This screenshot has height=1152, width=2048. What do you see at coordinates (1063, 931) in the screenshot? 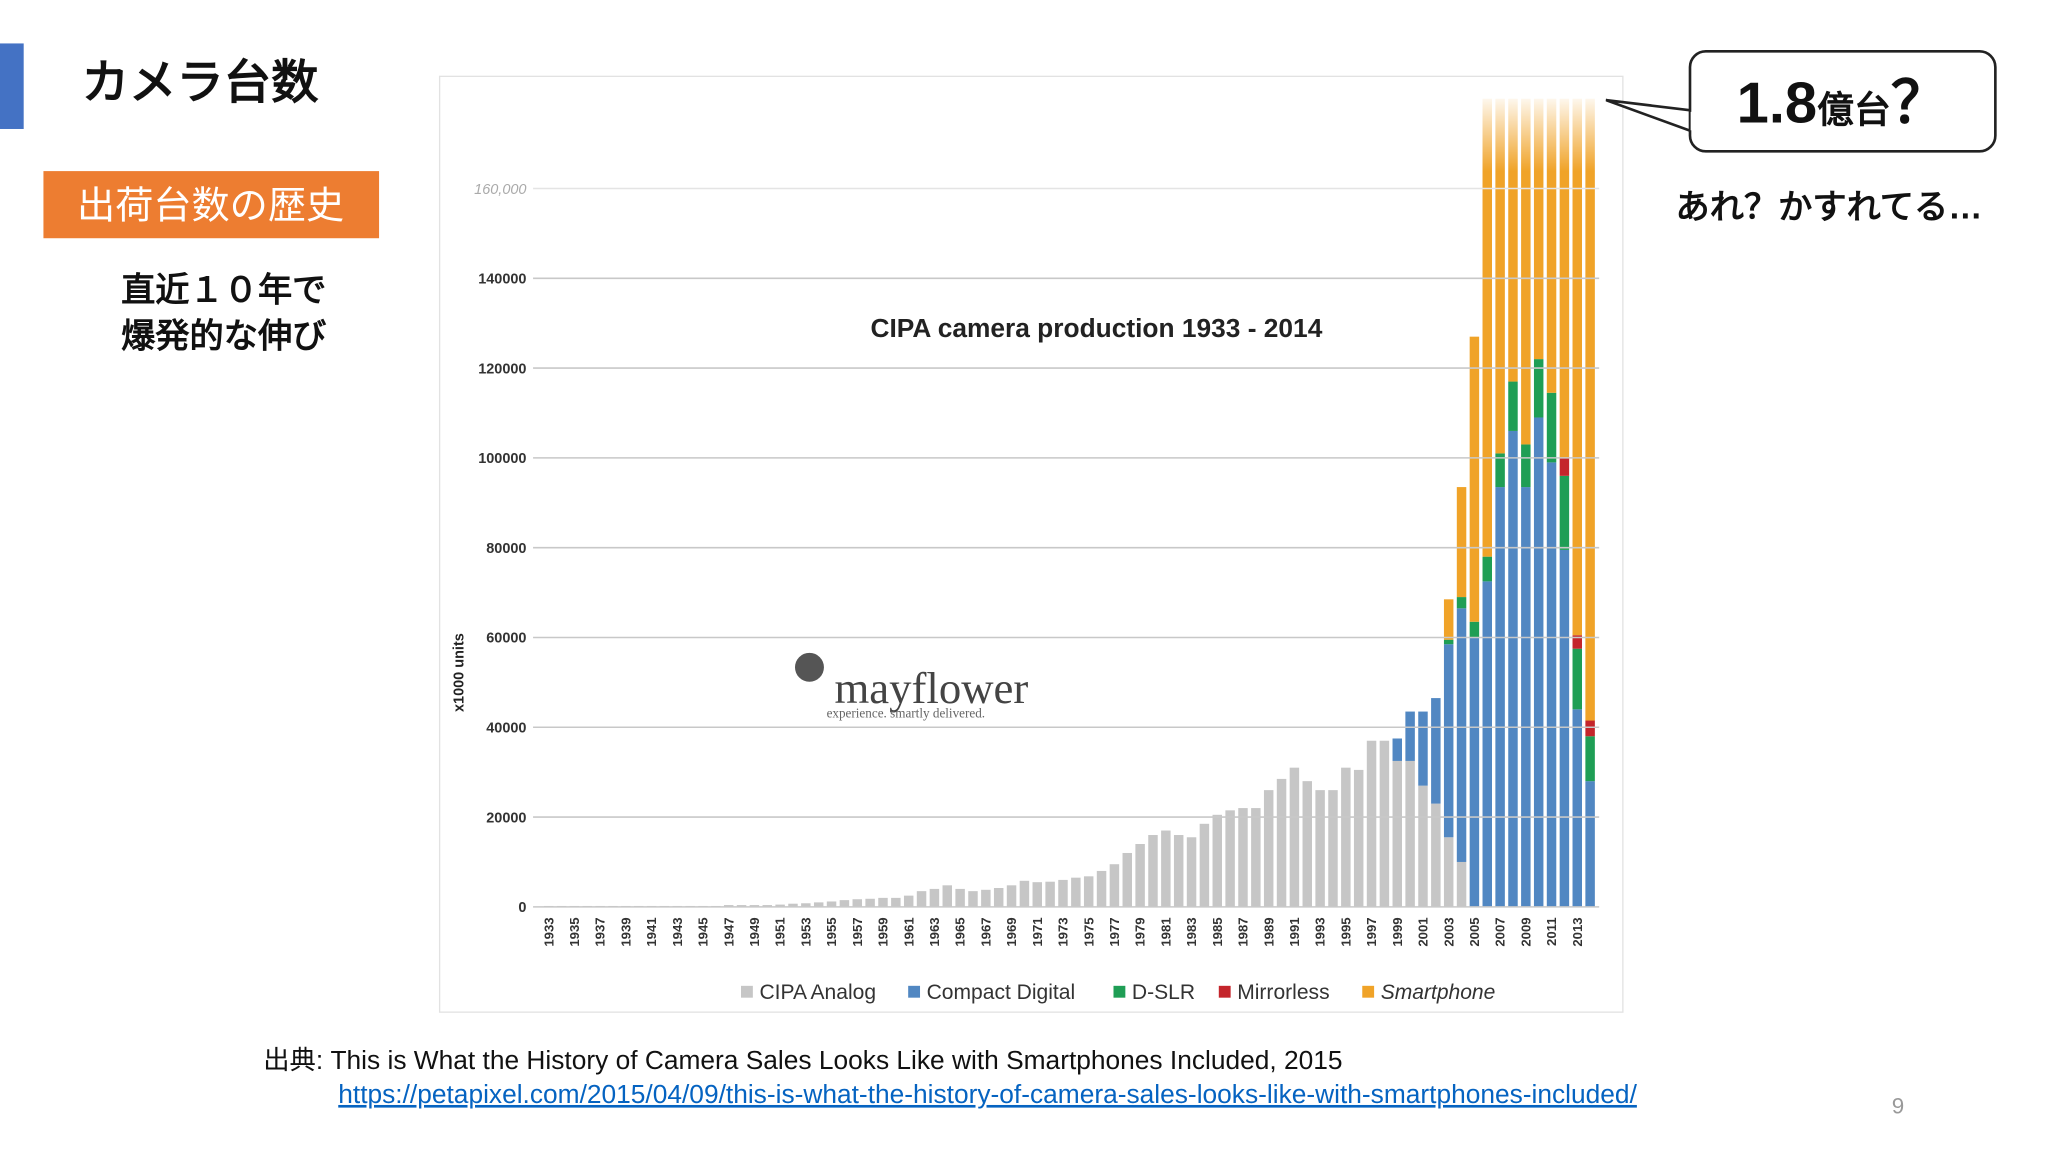
I see `x-tick-label: 1973` at bounding box center [1063, 931].